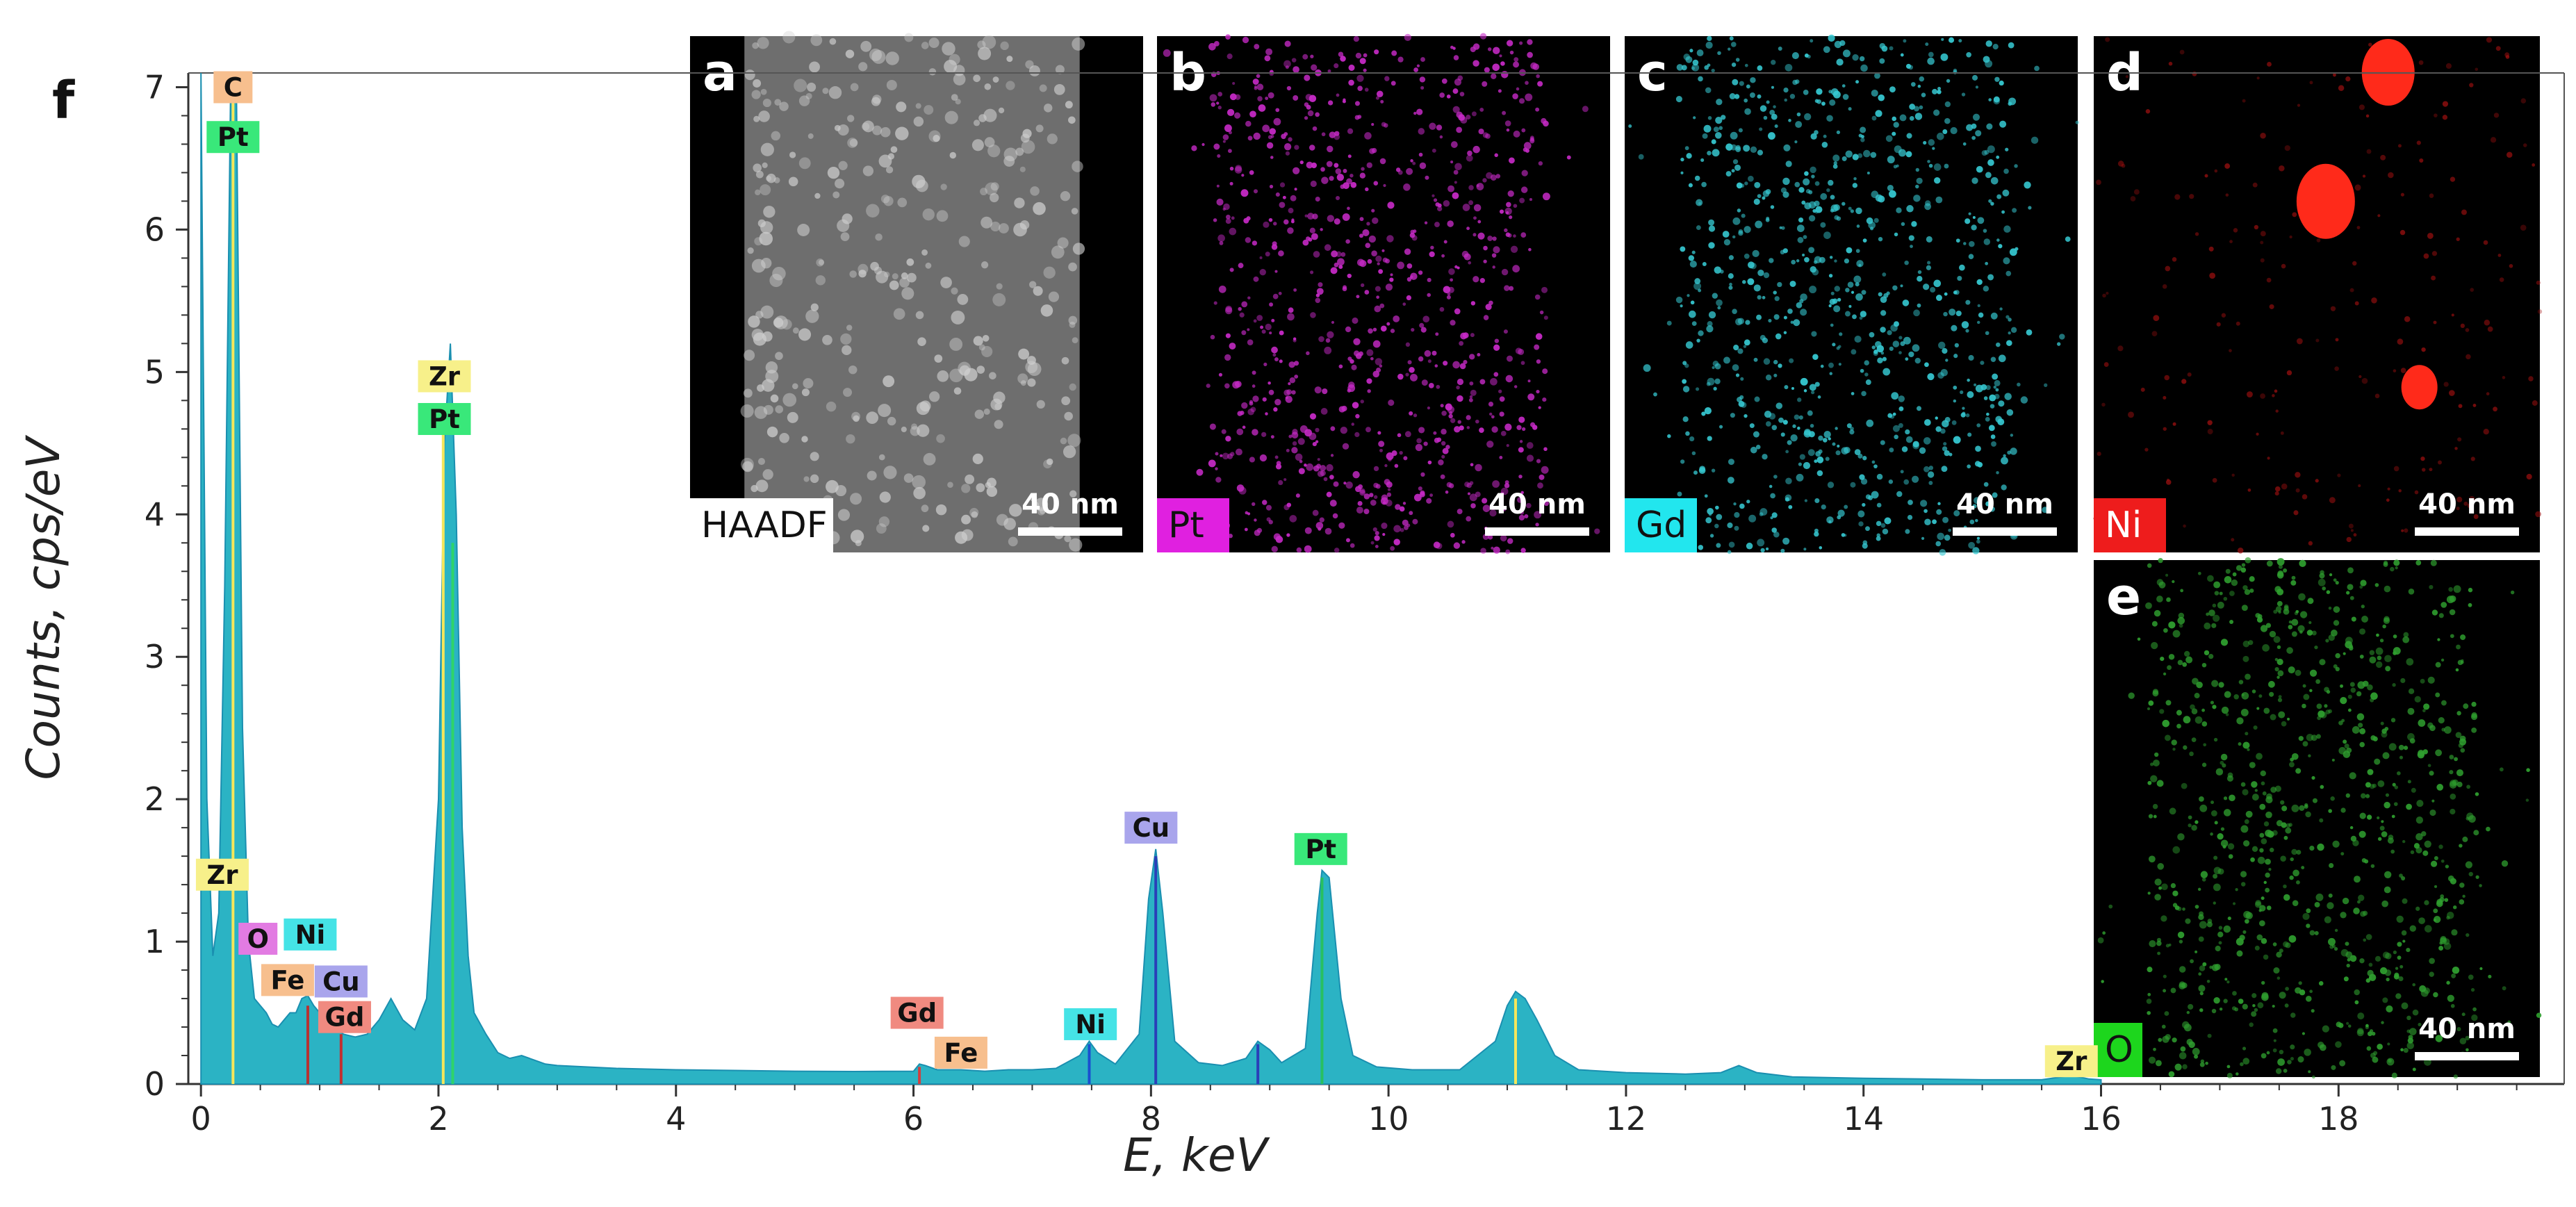  What do you see at coordinates (444, 419) in the screenshot?
I see `peak-label-pt: Pt` at bounding box center [444, 419].